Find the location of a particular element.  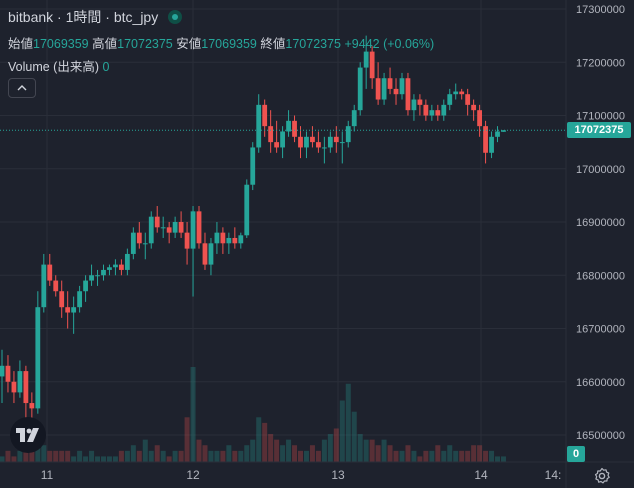

time-axis: 11 12 13 14 14: is located at coordinates (301, 475).